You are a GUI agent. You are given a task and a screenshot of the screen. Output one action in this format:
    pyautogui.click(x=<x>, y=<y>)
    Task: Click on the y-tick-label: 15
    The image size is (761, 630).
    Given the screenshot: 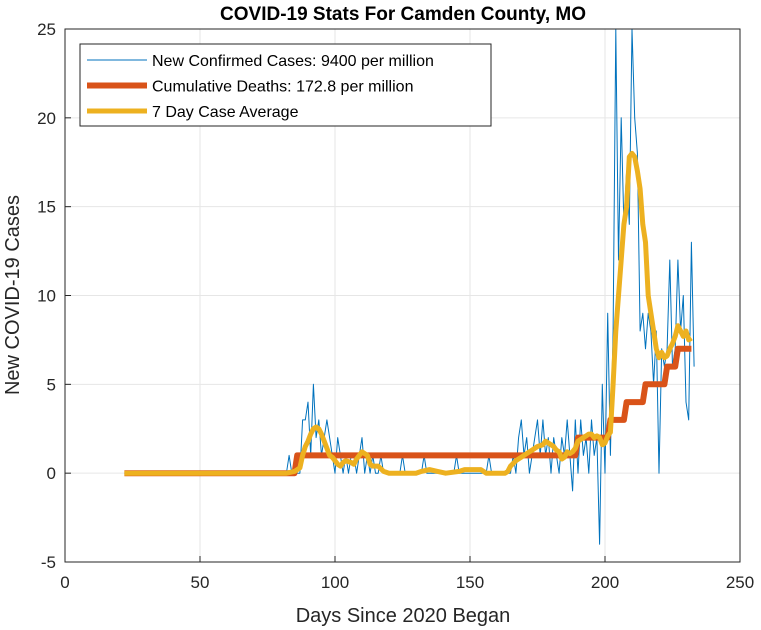 What is the action you would take?
    pyautogui.click(x=46, y=207)
    